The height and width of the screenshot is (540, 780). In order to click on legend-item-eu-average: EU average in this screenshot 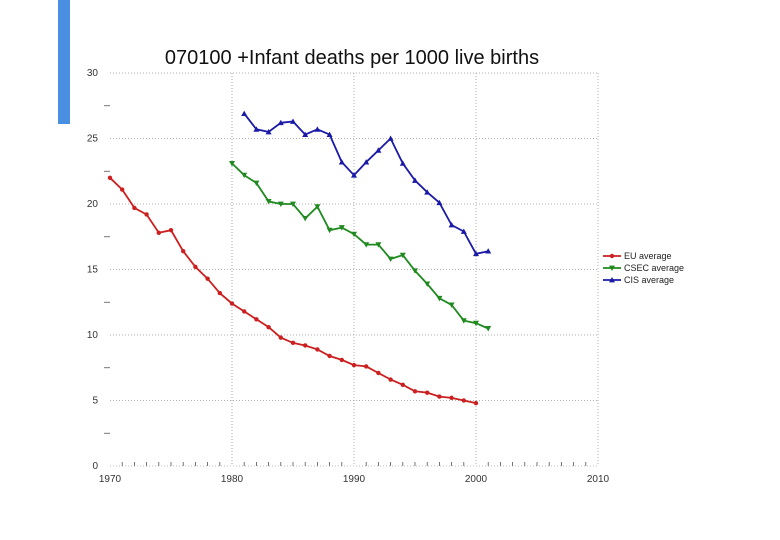, I will do `click(637, 256)`.